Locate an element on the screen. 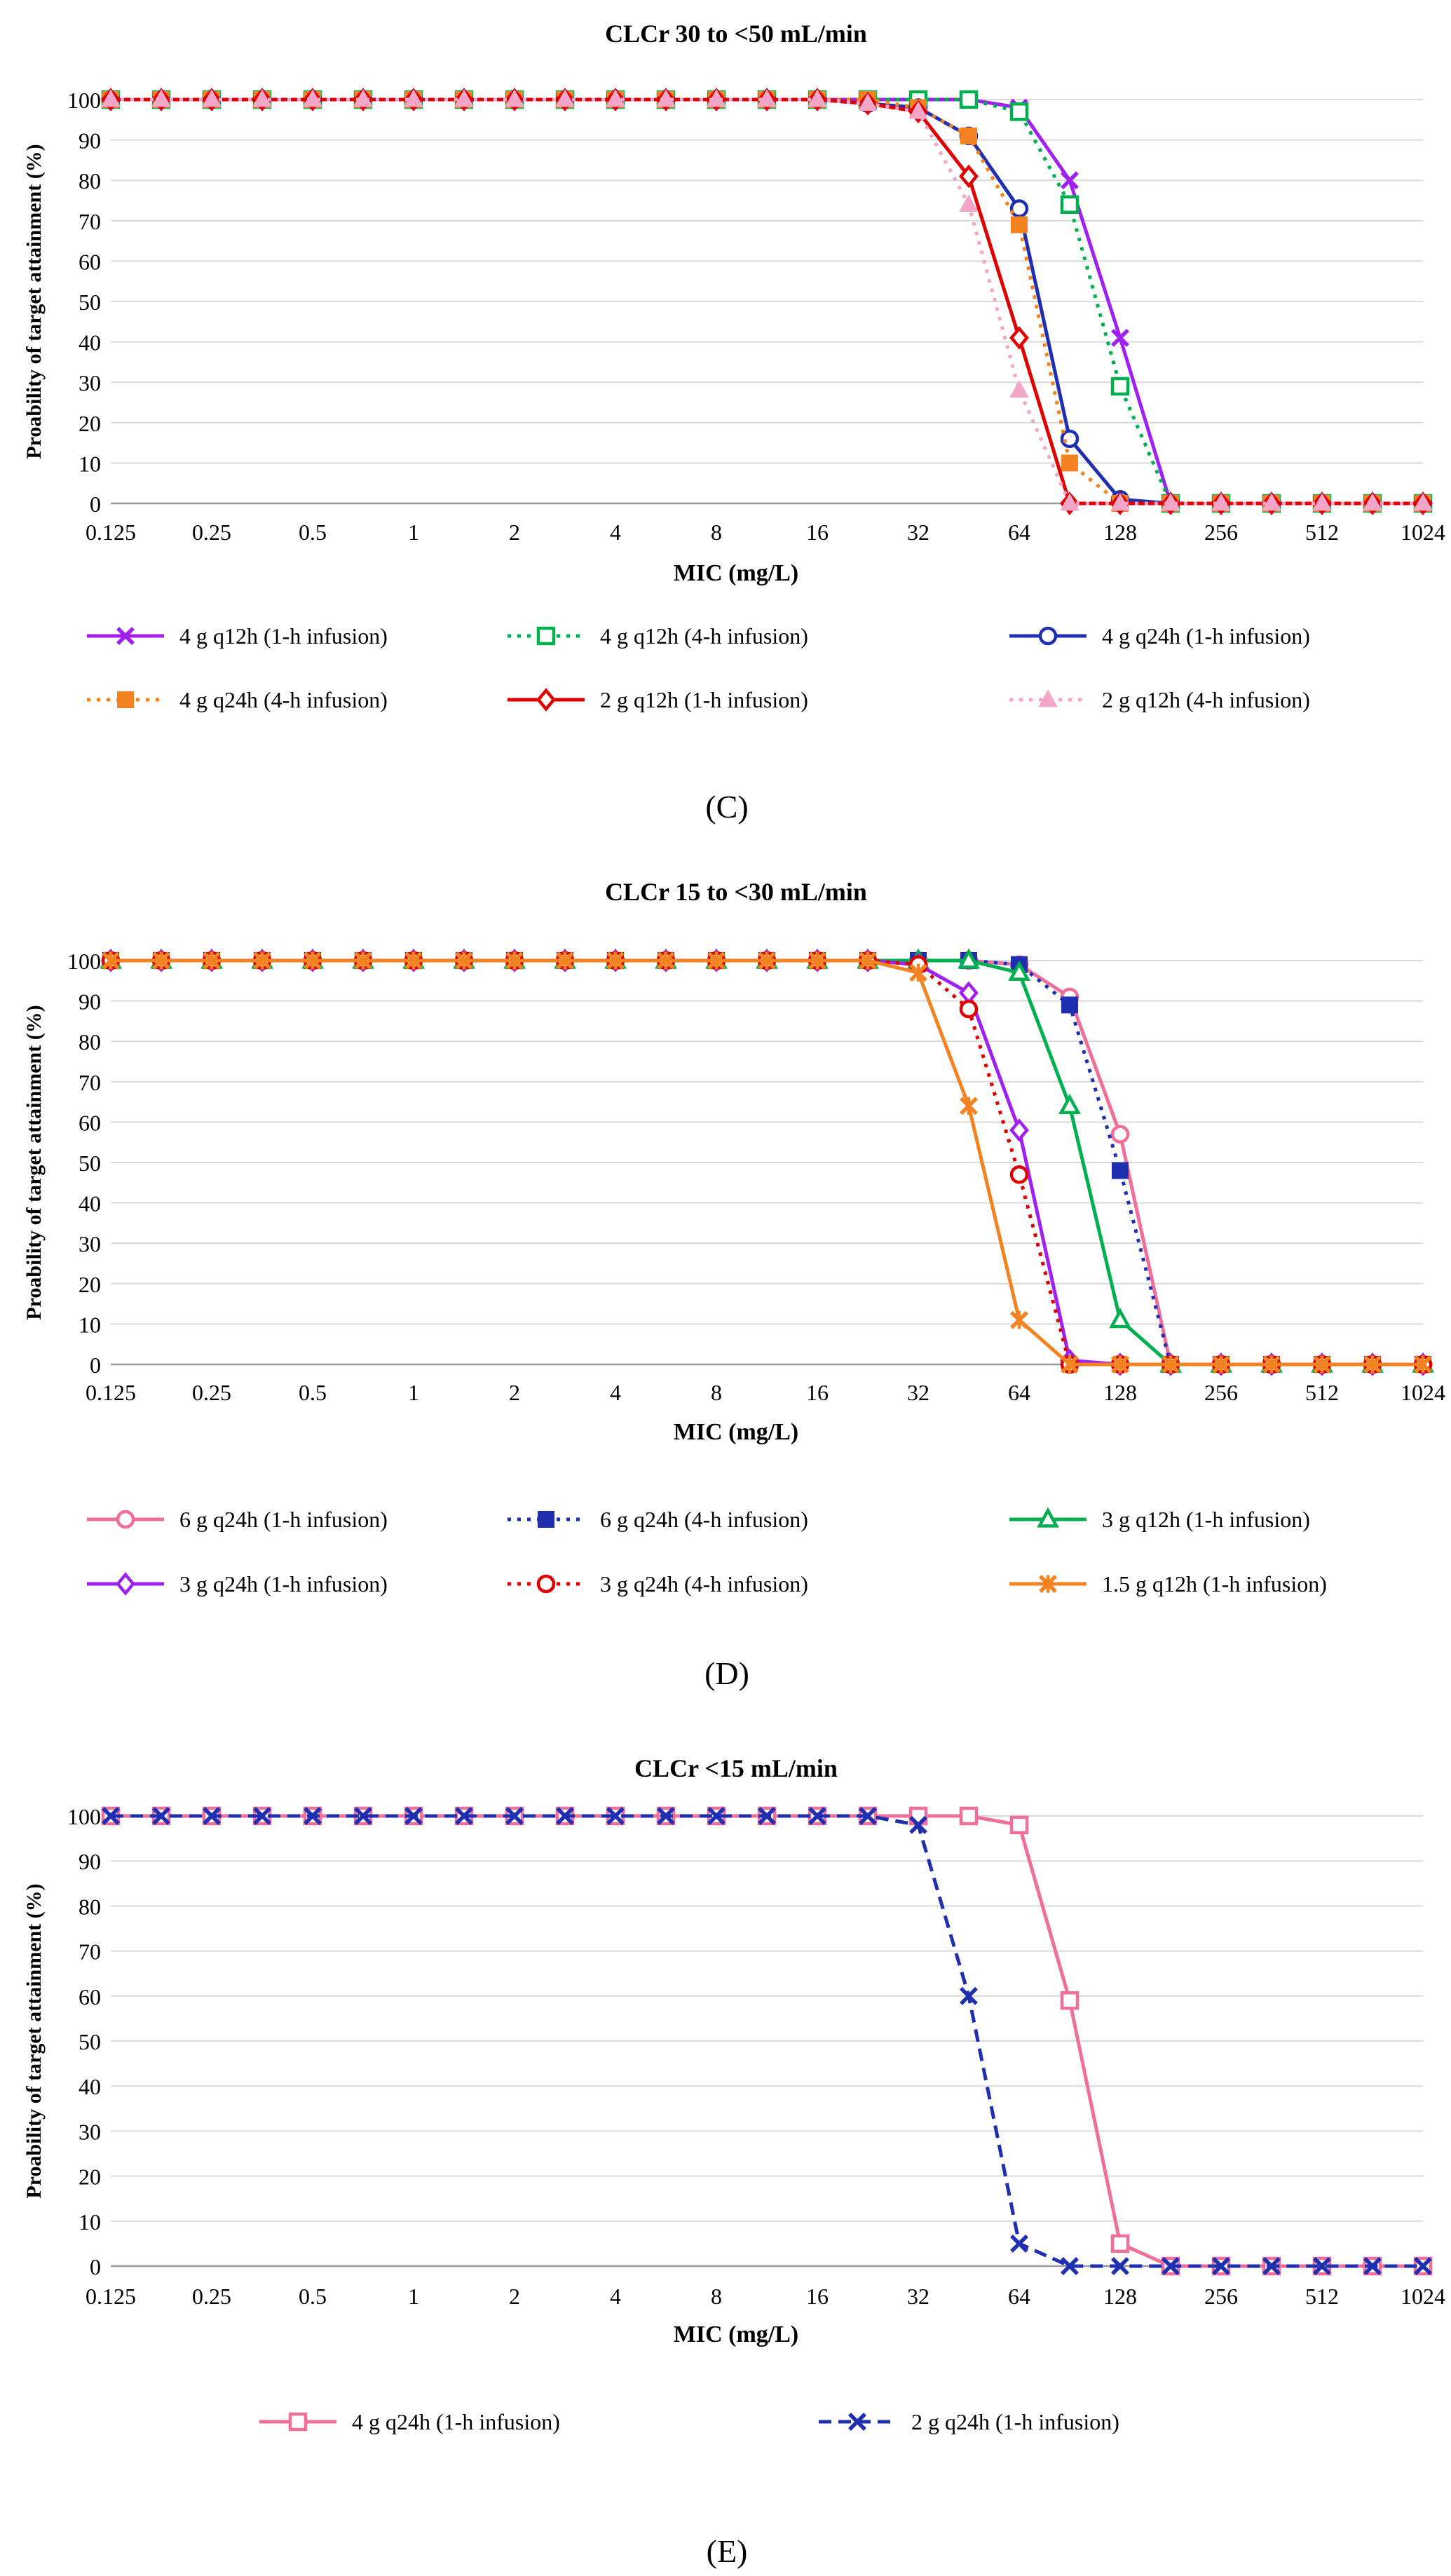 The width and height of the screenshot is (1451, 2576). x-axis: 0.125 0.25 0.5 1 2 4 8 16 32 64 128 256 512 1024 is located at coordinates (766, 532).